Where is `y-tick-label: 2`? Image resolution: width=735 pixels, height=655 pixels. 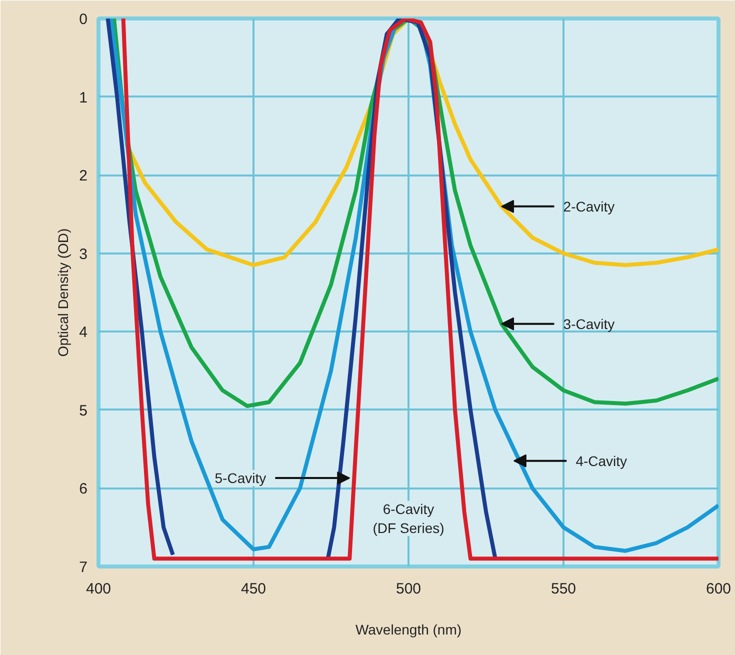 y-tick-label: 2 is located at coordinates (83, 176).